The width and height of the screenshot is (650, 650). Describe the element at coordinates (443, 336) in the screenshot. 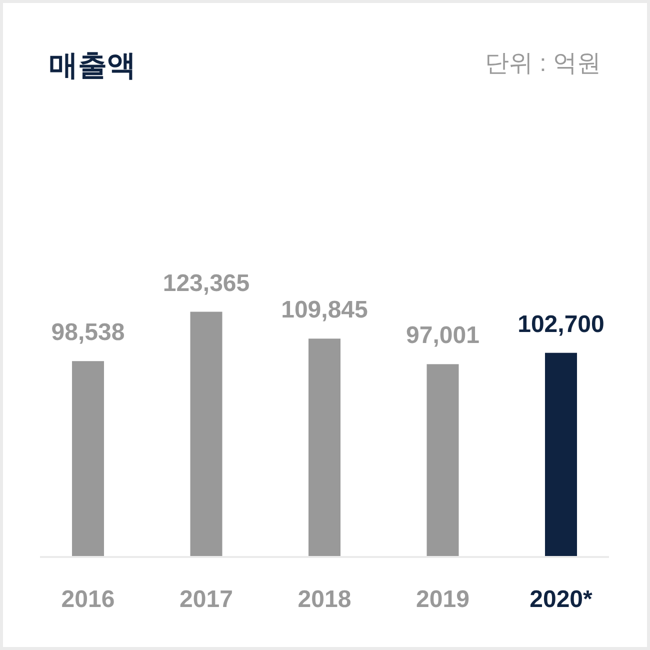

I see `data-label: 97,001` at that location.